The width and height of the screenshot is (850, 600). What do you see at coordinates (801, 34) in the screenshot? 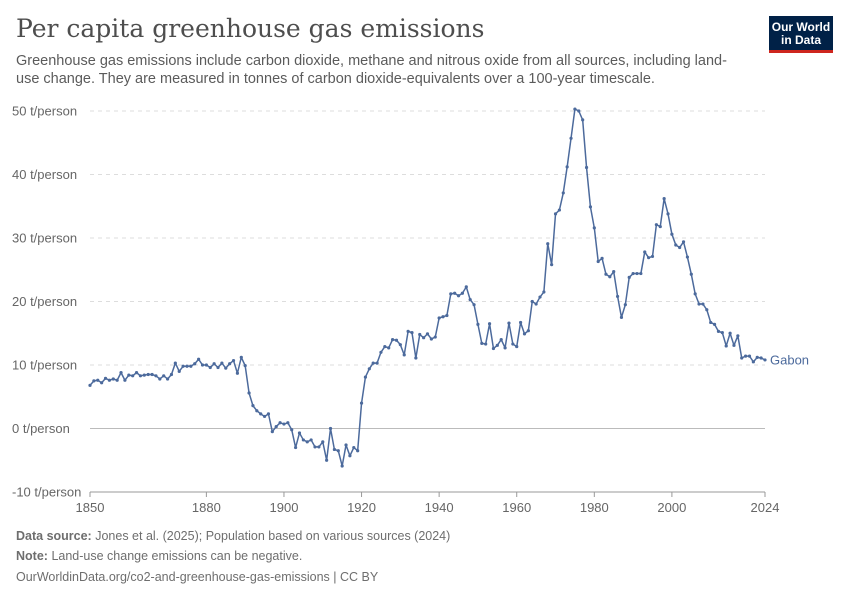
I see `owid-logo: Our World in Data` at bounding box center [801, 34].